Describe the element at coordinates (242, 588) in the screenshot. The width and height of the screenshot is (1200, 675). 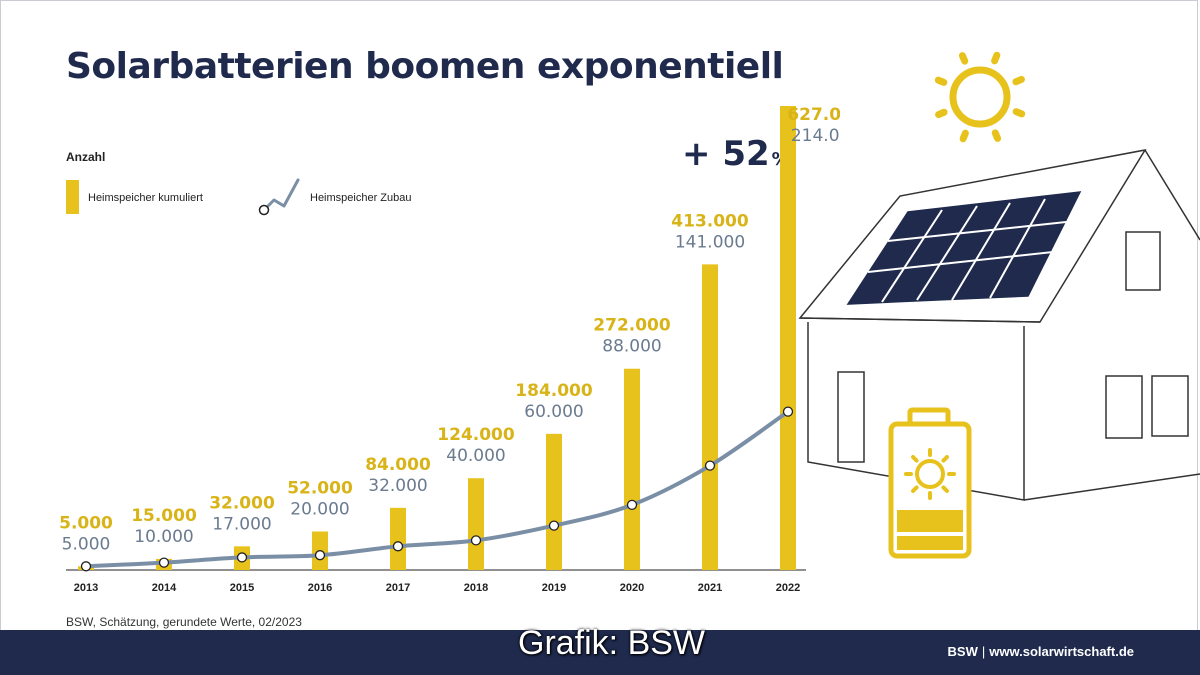
I see `x-tick-2015: 2015` at that location.